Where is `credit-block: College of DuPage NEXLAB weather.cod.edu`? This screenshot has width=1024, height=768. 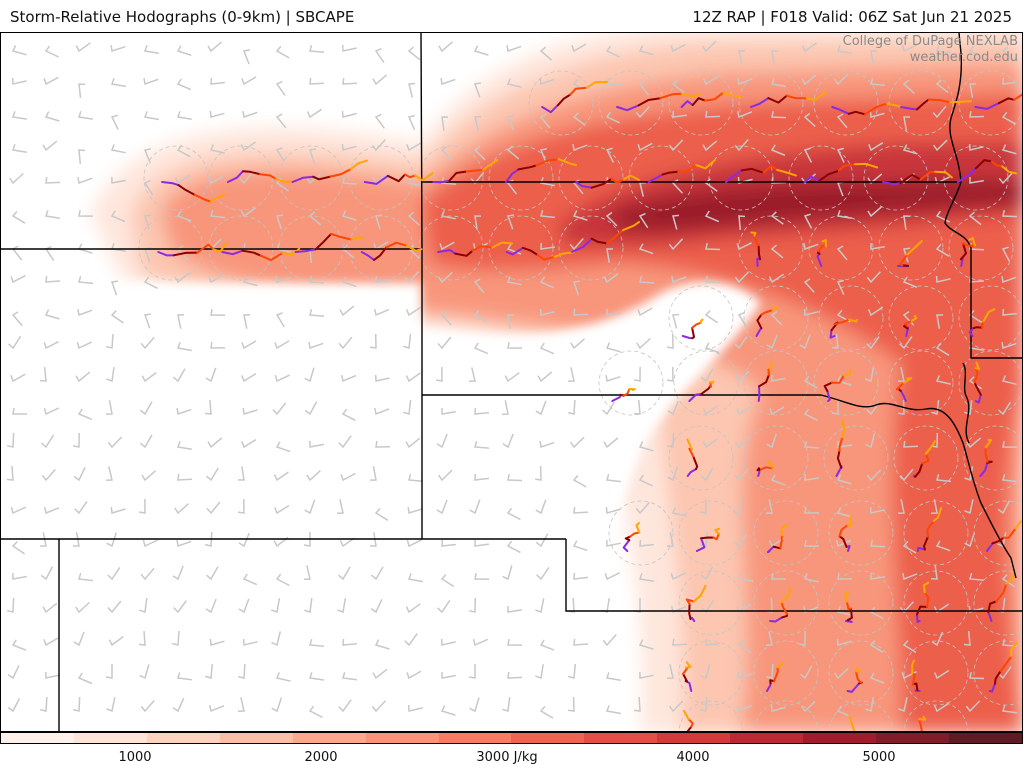 credit-block: College of DuPage NEXLAB weather.cod.edu is located at coordinates (930, 50).